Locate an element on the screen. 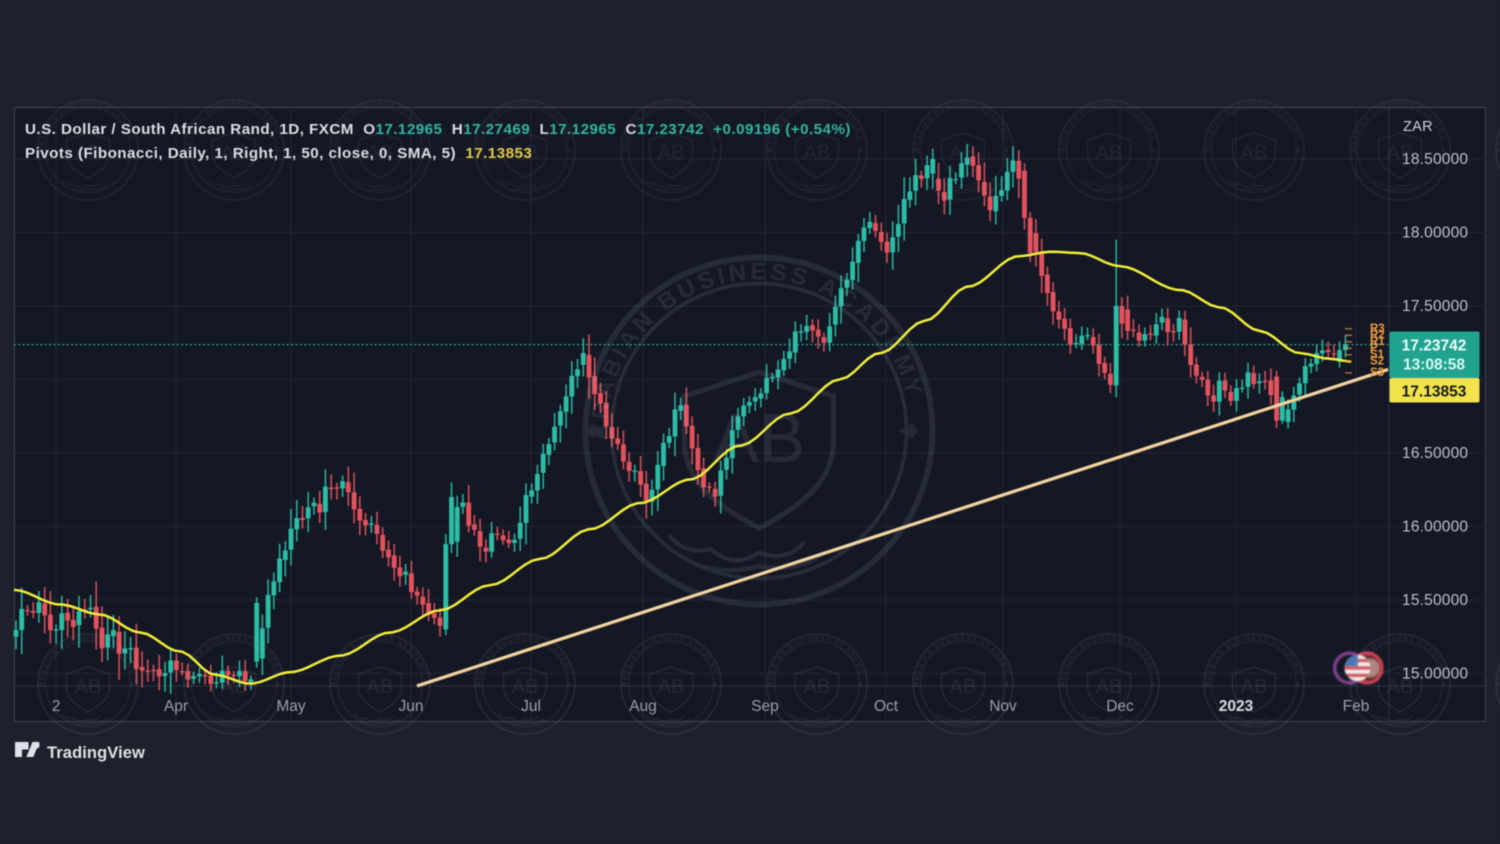 The image size is (1500, 844). svg-text: Aug is located at coordinates (643, 706).